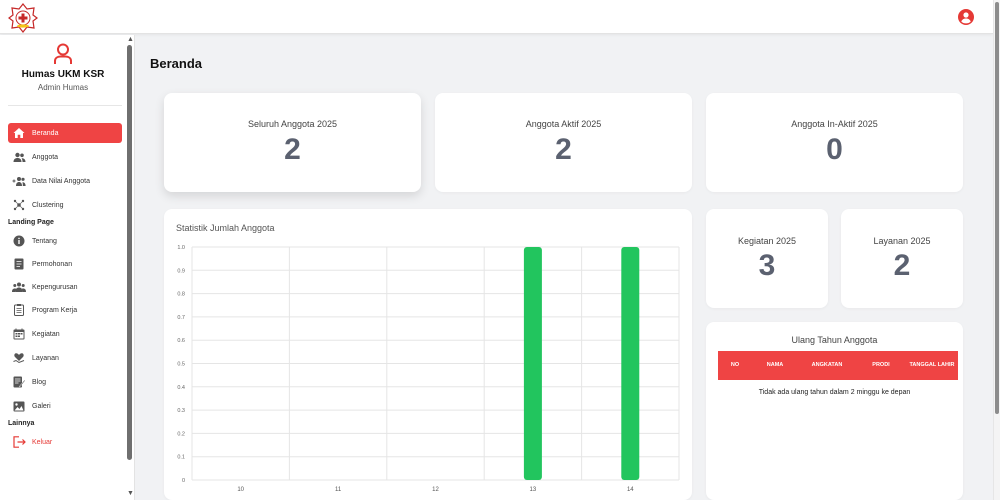 The width and height of the screenshot is (1000, 500). I want to click on profile: Humas UKM KSR Admin Humas, so click(63, 67).